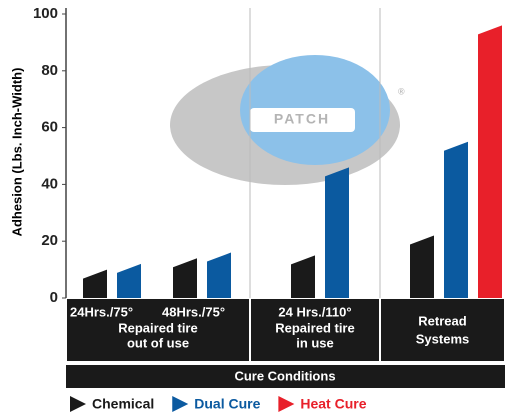 The height and width of the screenshot is (416, 510). What do you see at coordinates (442, 338) in the screenshot?
I see `group-label: Systems` at bounding box center [442, 338].